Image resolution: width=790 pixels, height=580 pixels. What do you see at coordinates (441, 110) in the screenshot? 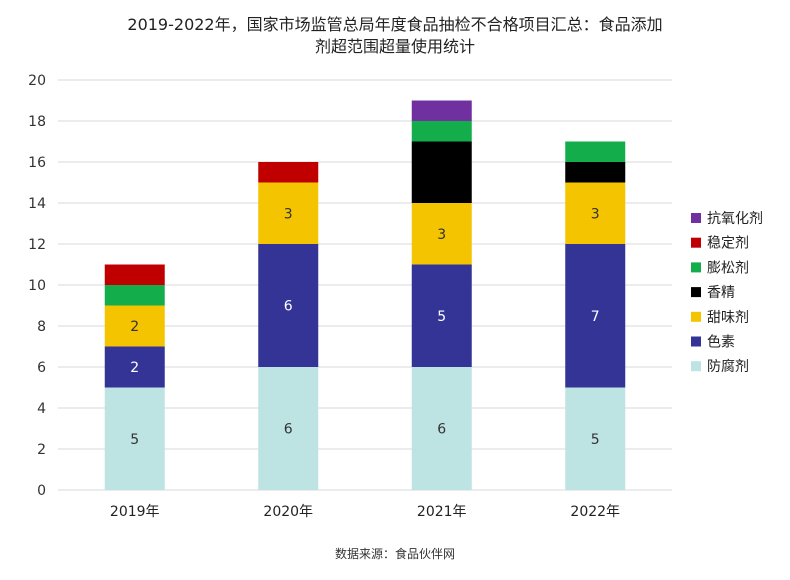
I see `bar-segment-抗氧化剂` at bounding box center [441, 110].